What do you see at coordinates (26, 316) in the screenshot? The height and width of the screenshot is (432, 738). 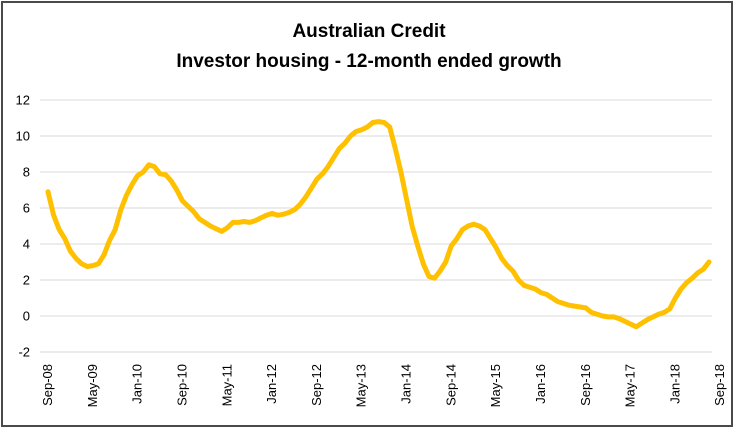 I see `y-tick-label: 0` at bounding box center [26, 316].